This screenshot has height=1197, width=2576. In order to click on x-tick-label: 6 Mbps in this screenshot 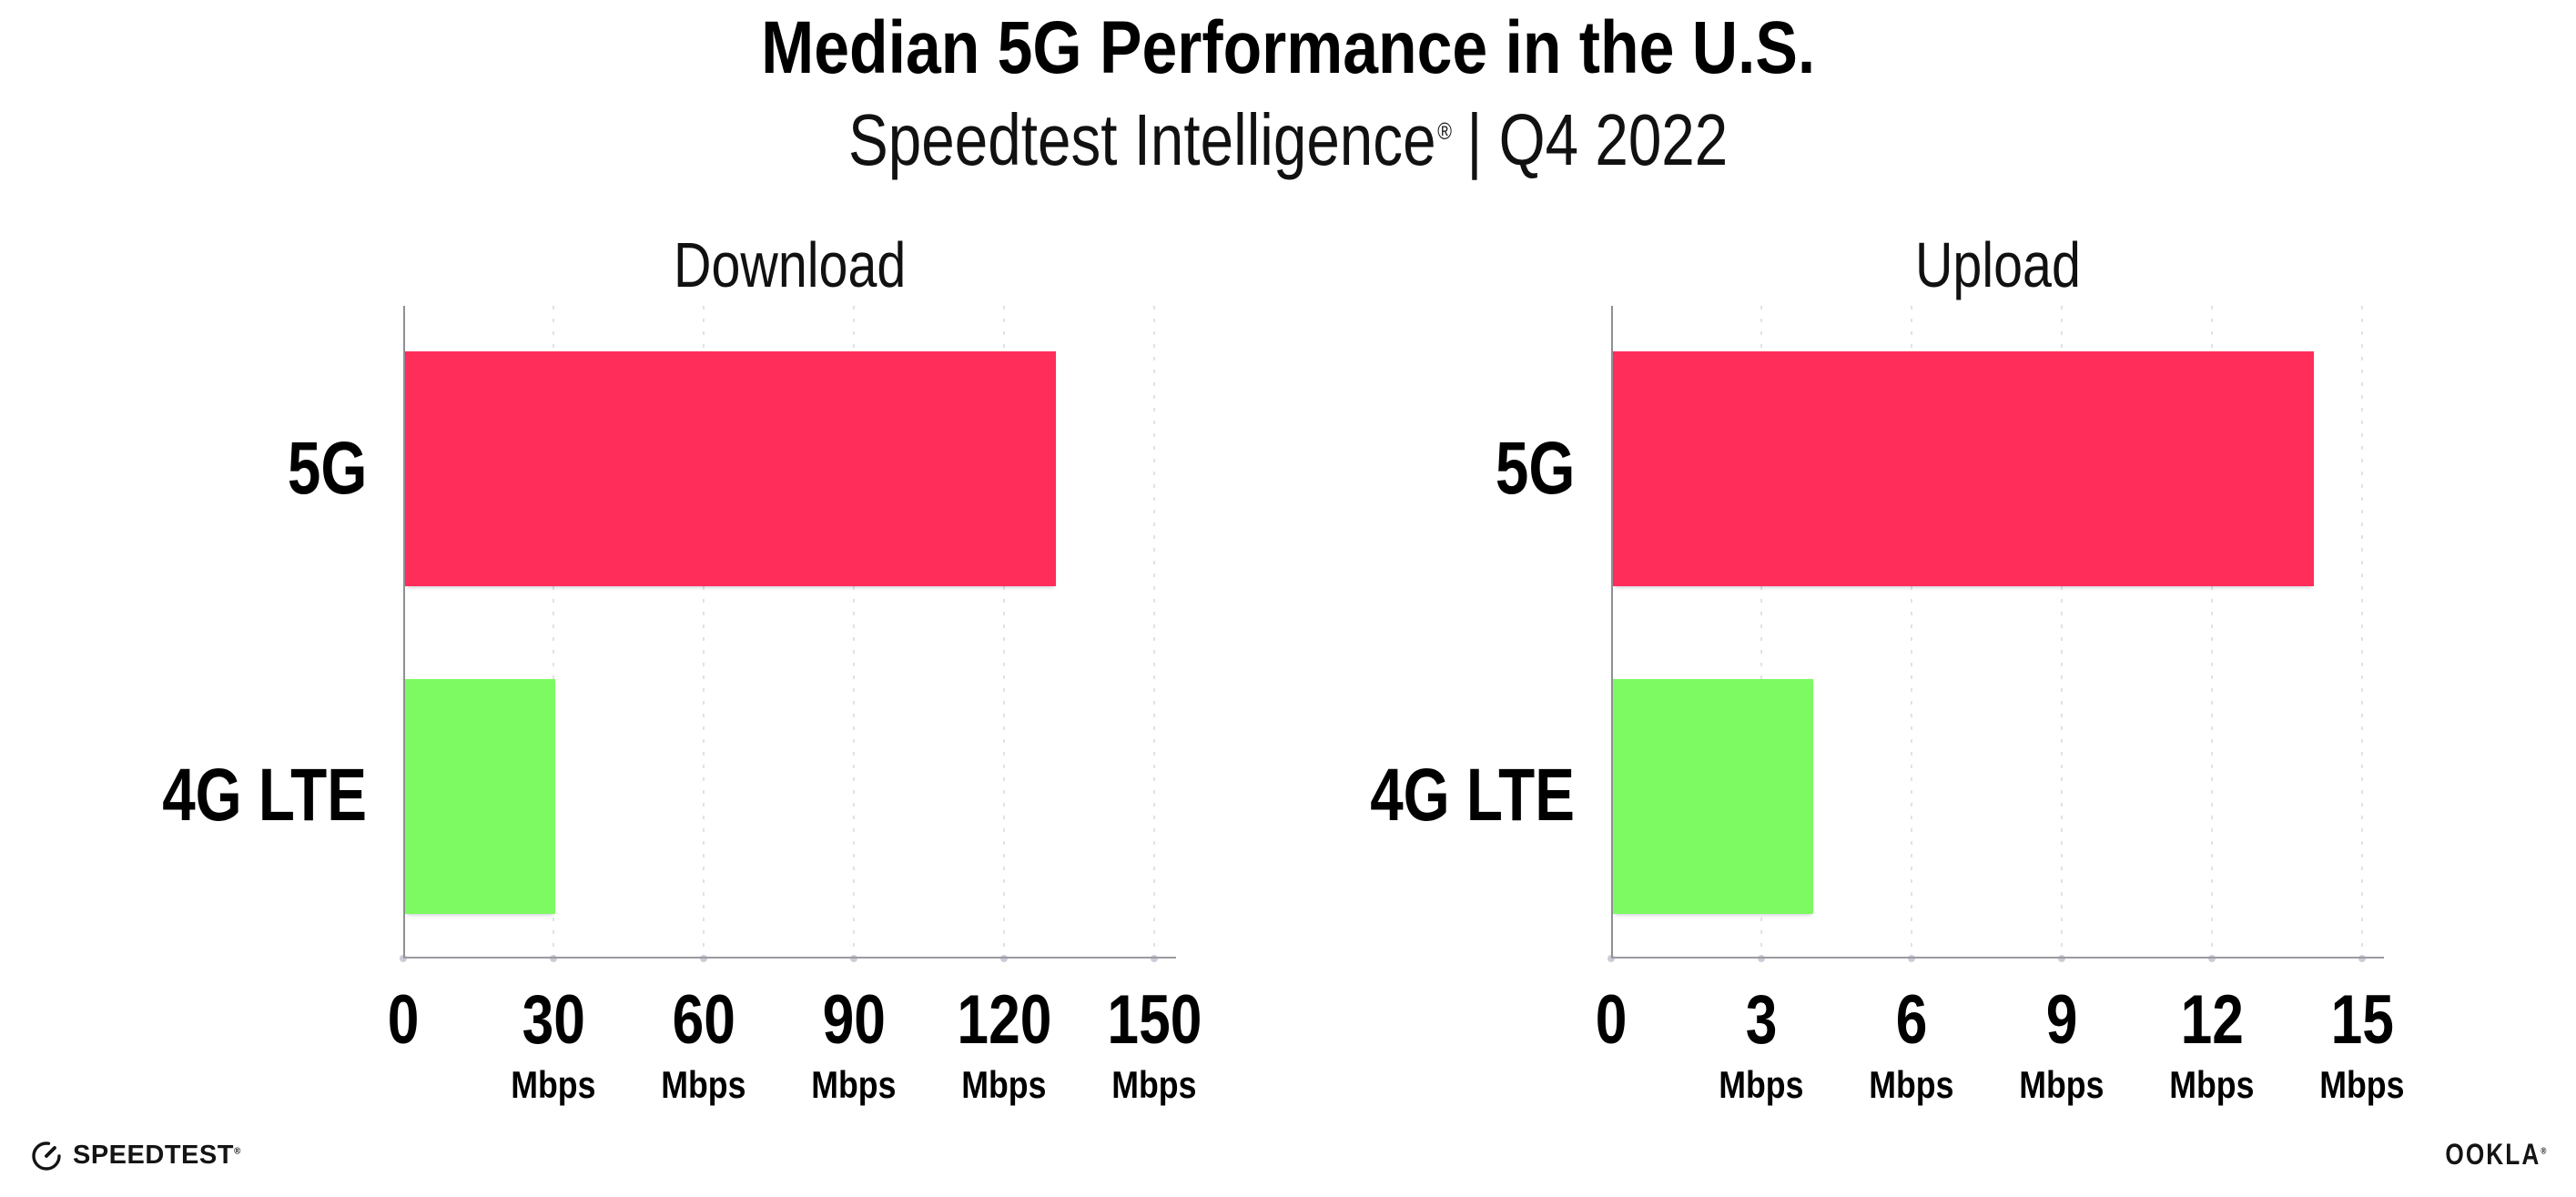, I will do `click(1911, 1045)`.